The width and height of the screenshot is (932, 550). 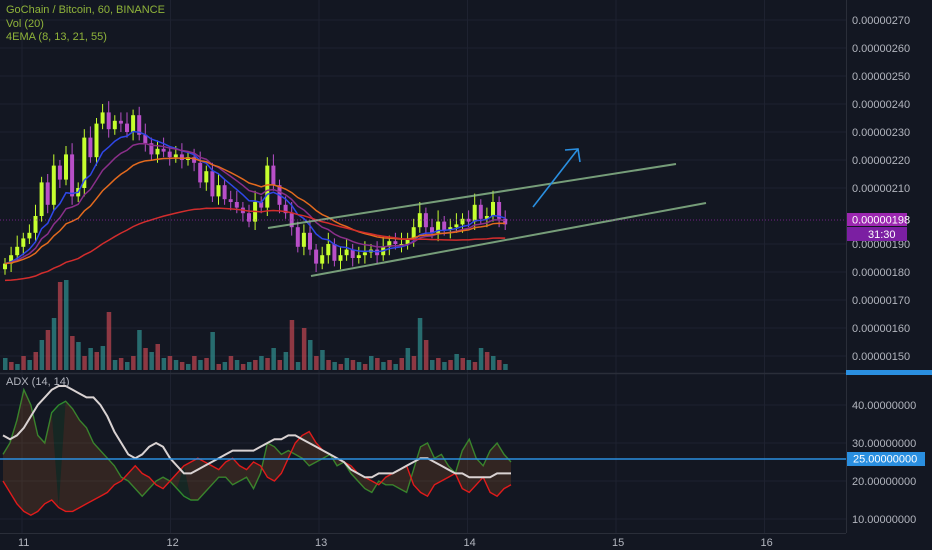 What do you see at coordinates (38, 382) in the screenshot?
I see `adx-legend: ADX (14, 14)` at bounding box center [38, 382].